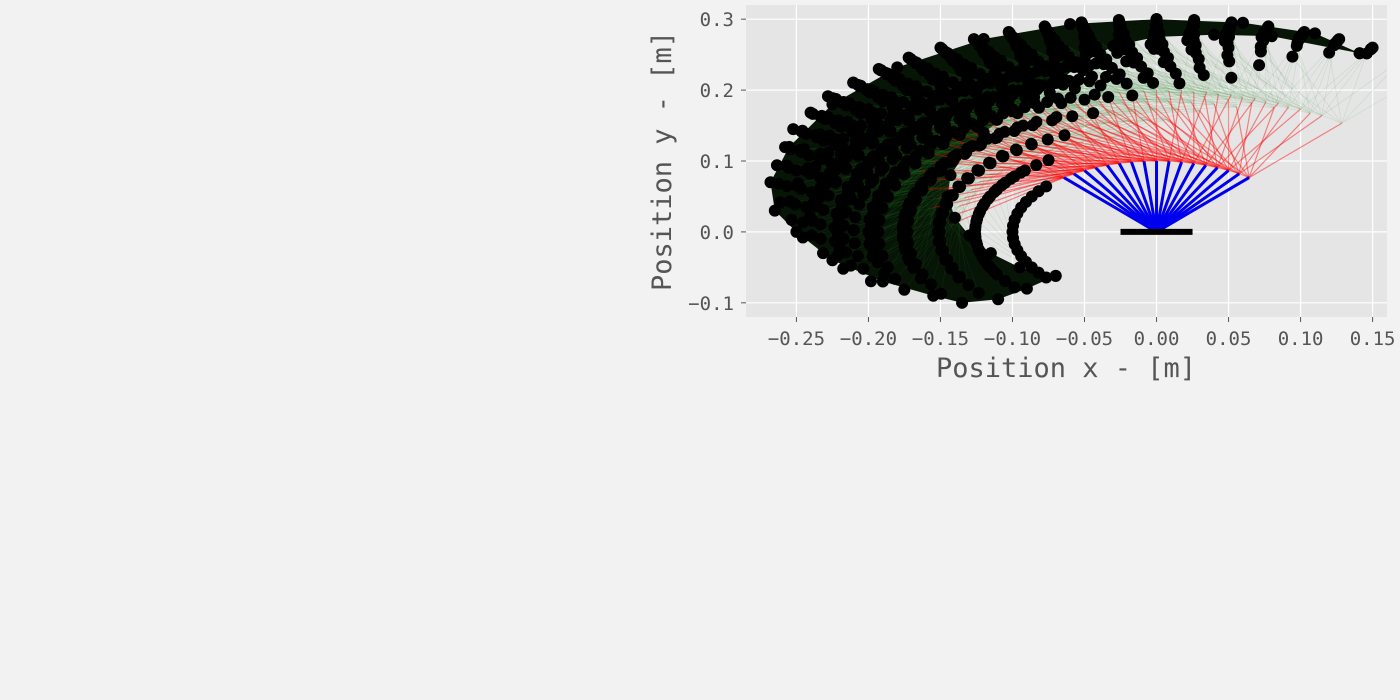 The image size is (1400, 700). What do you see at coordinates (717, 162) in the screenshot?
I see `y-tick-label: 0.1` at bounding box center [717, 162].